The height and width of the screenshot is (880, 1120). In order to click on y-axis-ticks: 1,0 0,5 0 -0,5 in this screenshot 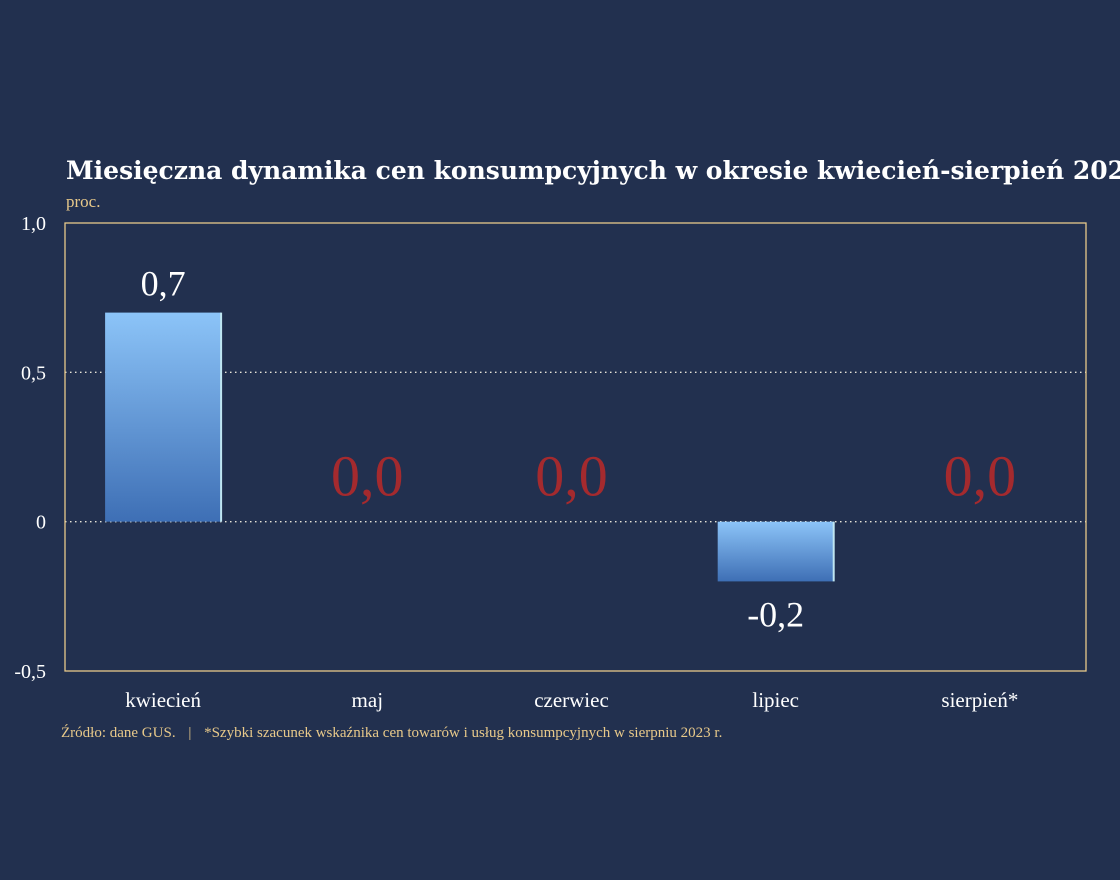, I will do `click(30, 448)`.